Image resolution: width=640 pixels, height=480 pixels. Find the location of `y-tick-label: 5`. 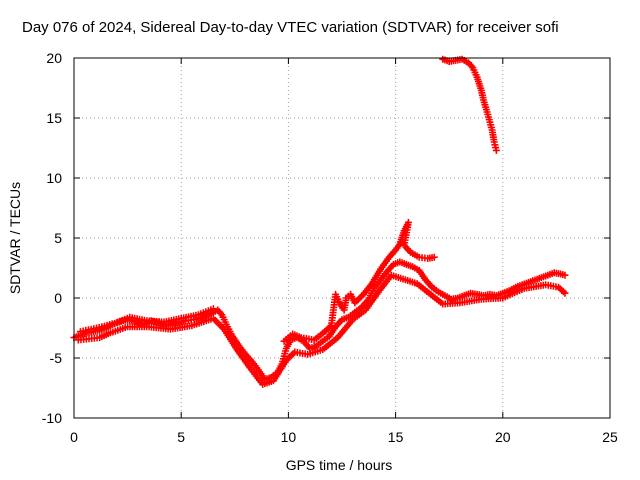

y-tick-label: 5 is located at coordinates (58, 238).